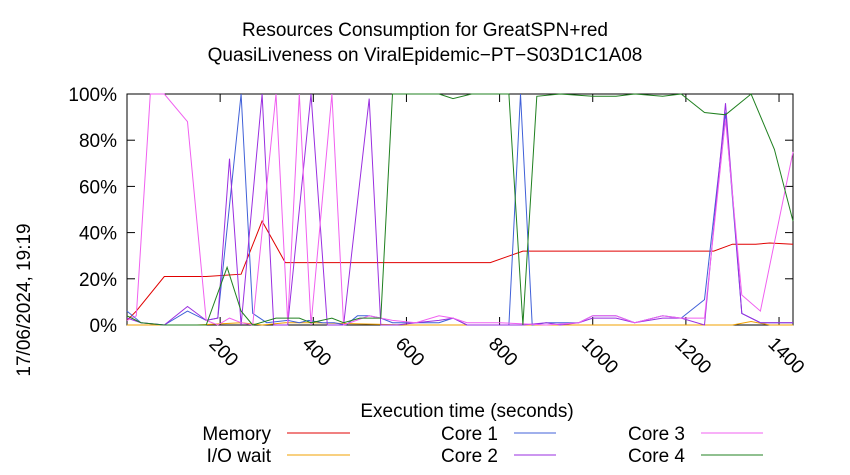 The height and width of the screenshot is (475, 850). Describe the element at coordinates (425, 30) in the screenshot. I see `chart-title-line-1: Resources Consumption for GreatSPN+red` at that location.